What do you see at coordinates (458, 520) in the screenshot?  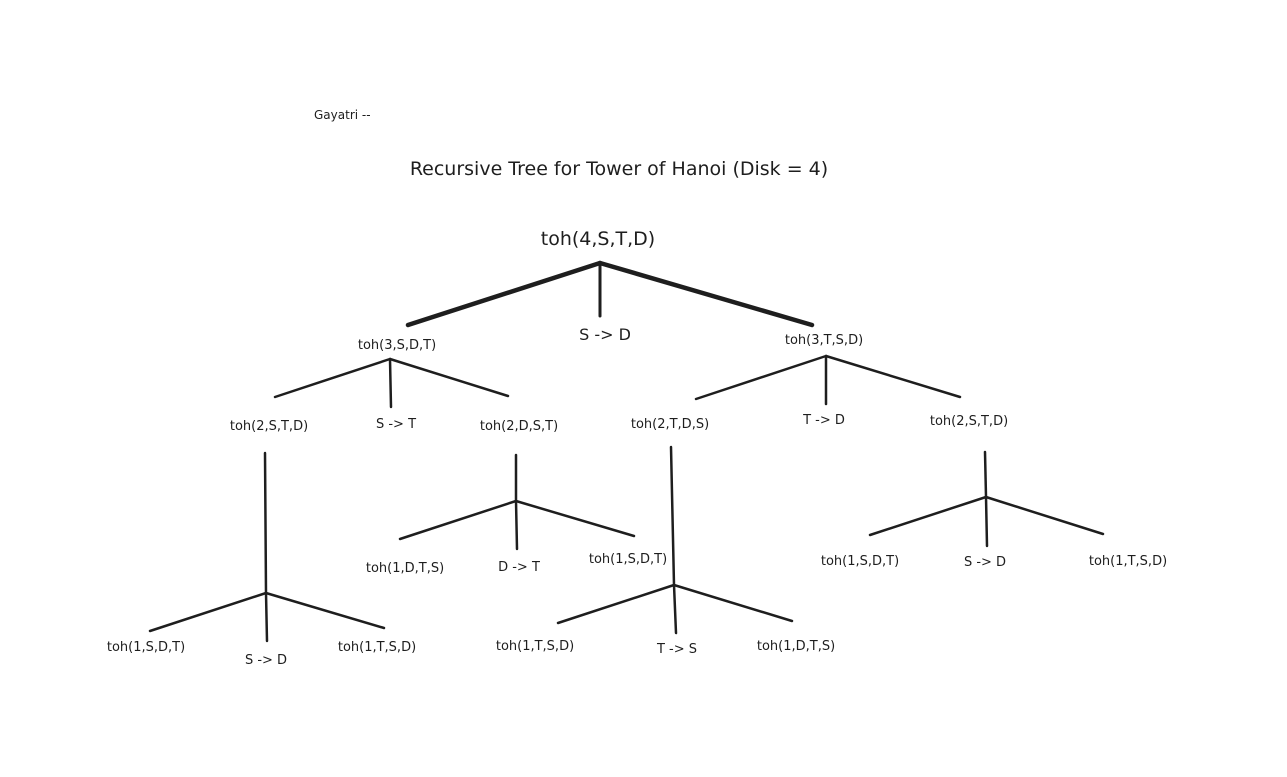 I see `edge-LR-left` at bounding box center [458, 520].